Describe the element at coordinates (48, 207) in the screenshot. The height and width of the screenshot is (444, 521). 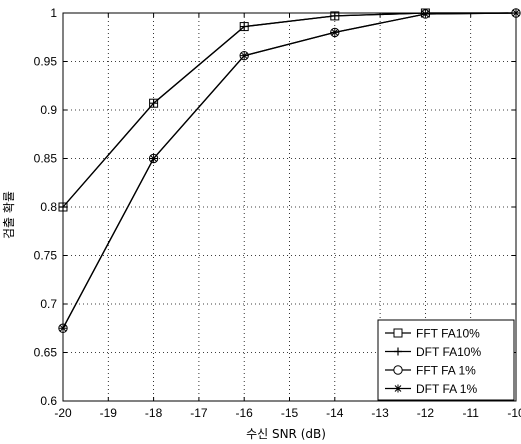
I see `y-tick-label: 0.8` at that location.